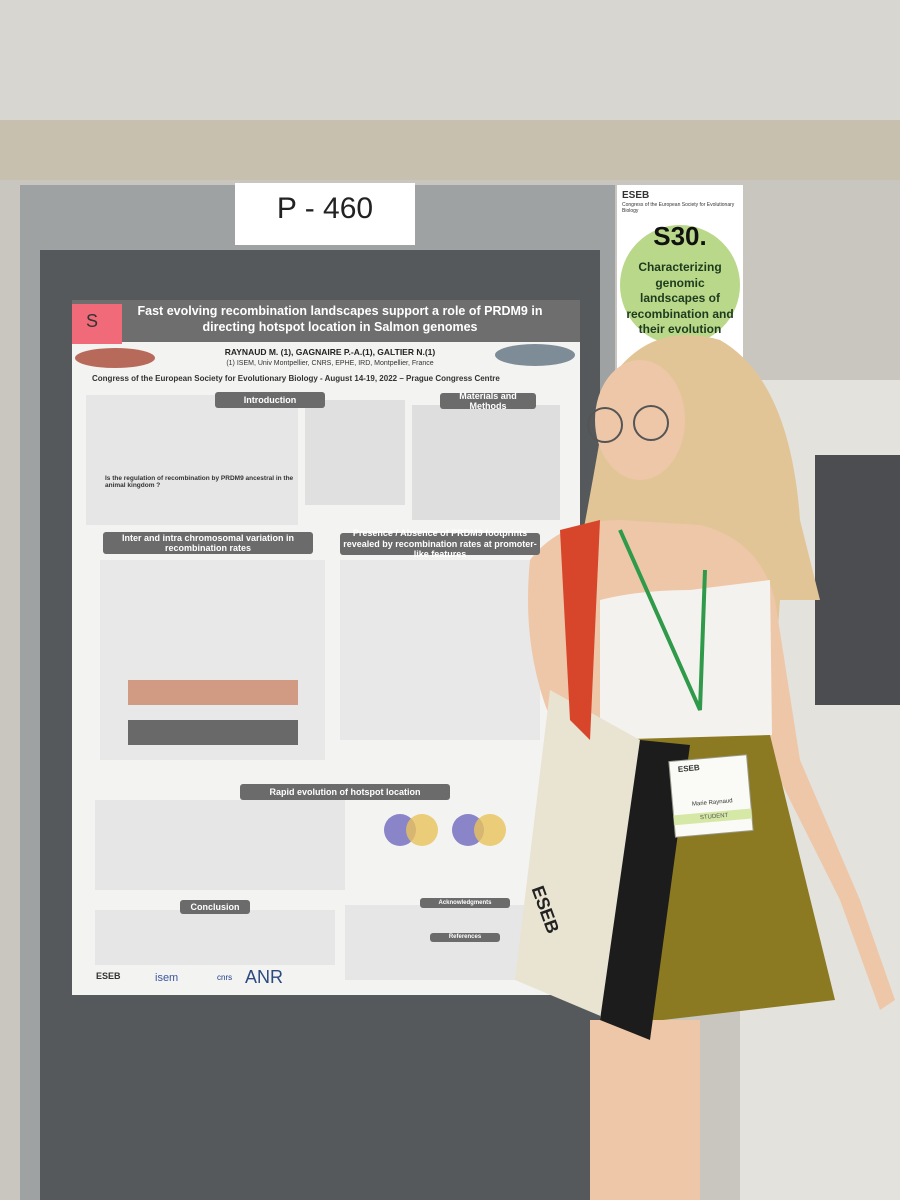  Describe the element at coordinates (225, 977) in the screenshot. I see `logo: cnrs` at that location.